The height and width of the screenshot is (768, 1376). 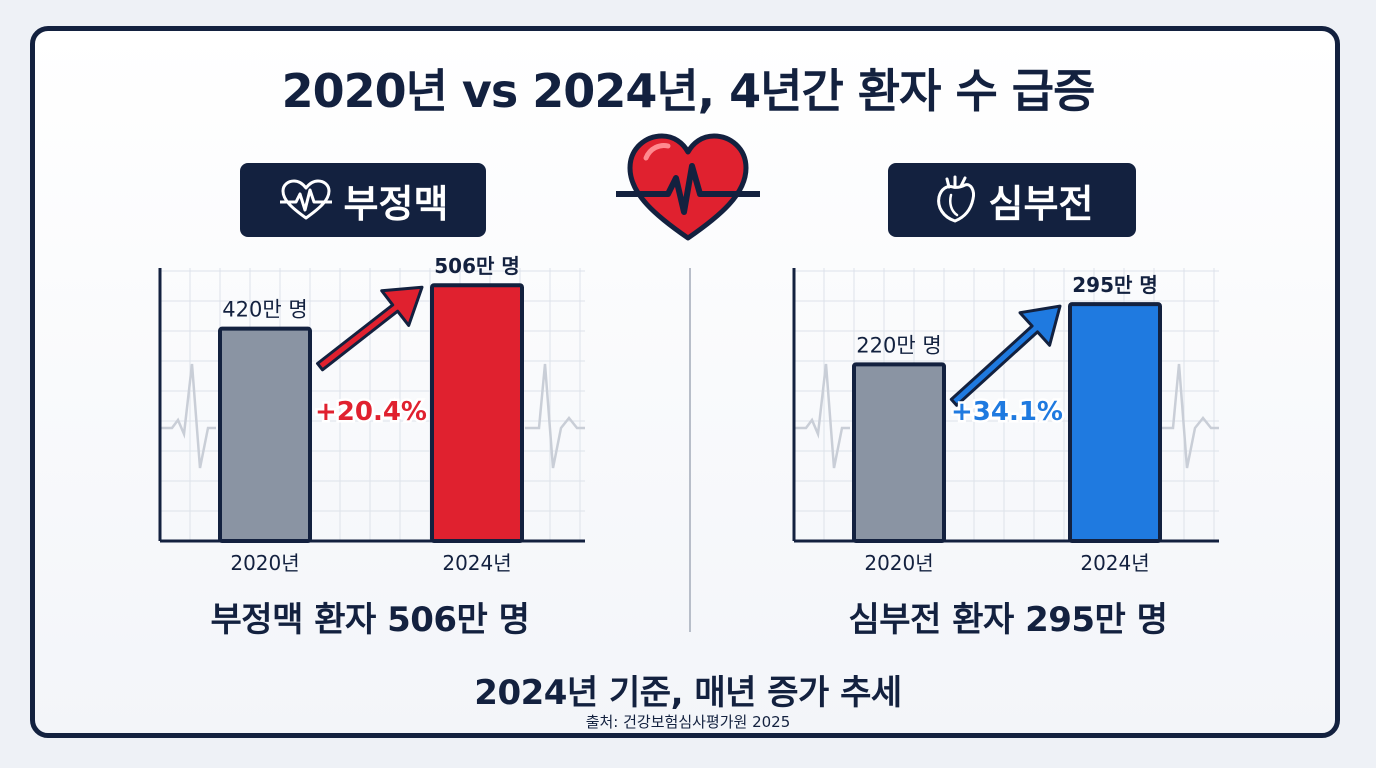 I want to click on heartbeat-icon, so click(x=305, y=199).